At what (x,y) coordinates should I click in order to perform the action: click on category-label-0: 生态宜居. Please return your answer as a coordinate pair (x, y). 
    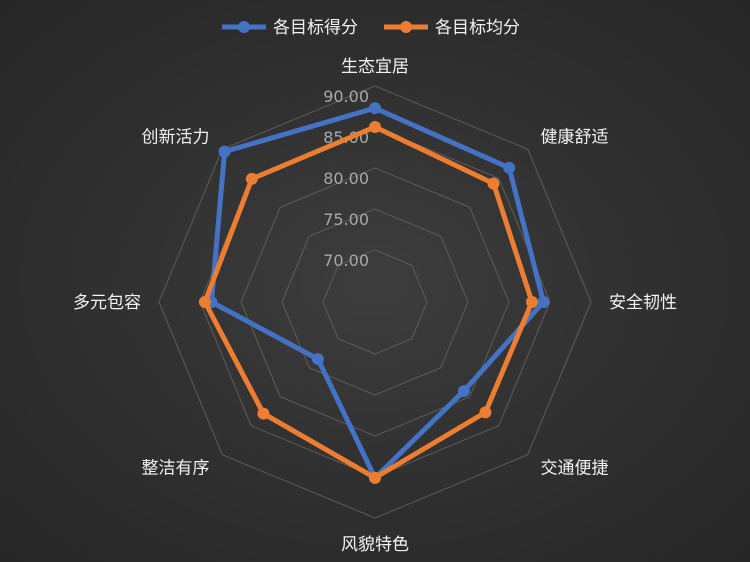
    Looking at the image, I should click on (375, 67).